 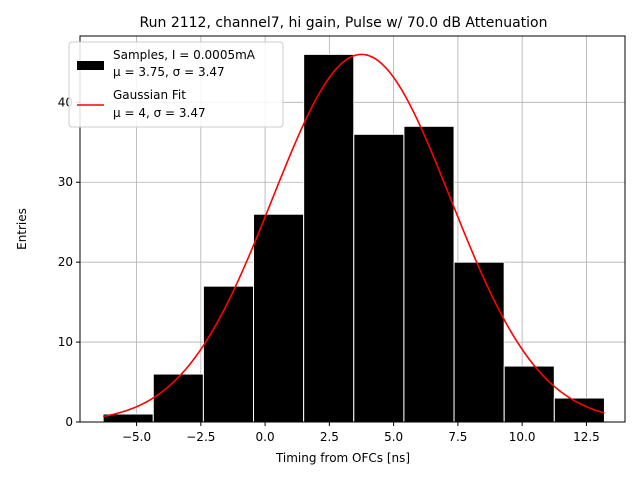 What do you see at coordinates (22, 229) in the screenshot?
I see `y-axis-label: Entries` at bounding box center [22, 229].